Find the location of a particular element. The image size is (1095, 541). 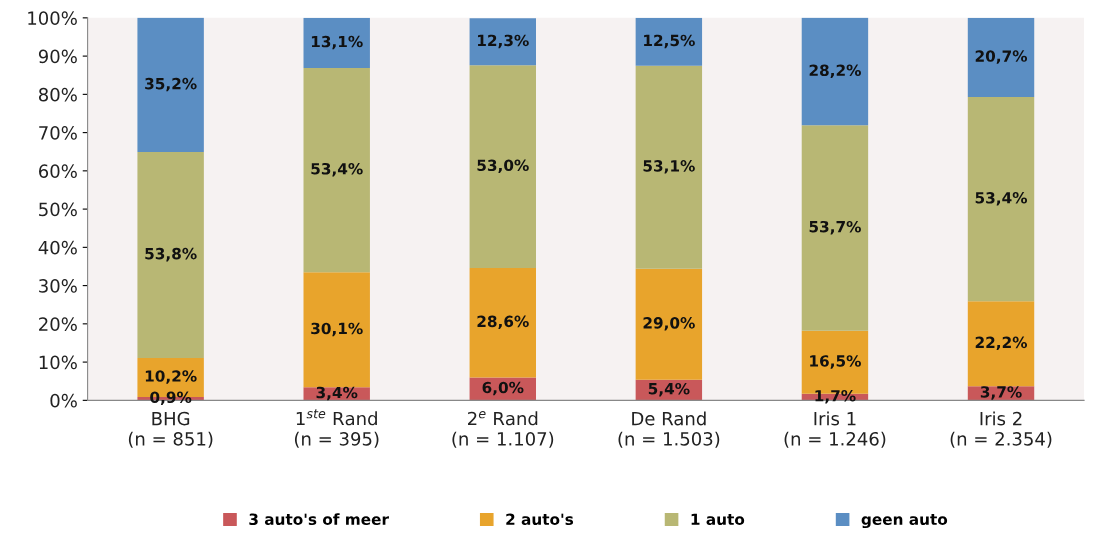

data-label: 3,4% is located at coordinates (337, 393).